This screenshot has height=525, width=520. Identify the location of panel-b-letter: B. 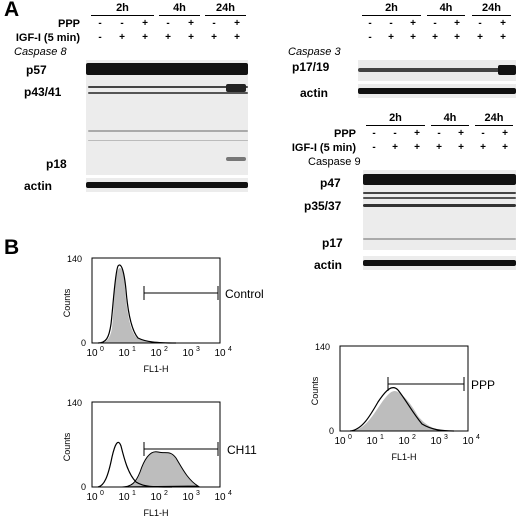
(12, 247).